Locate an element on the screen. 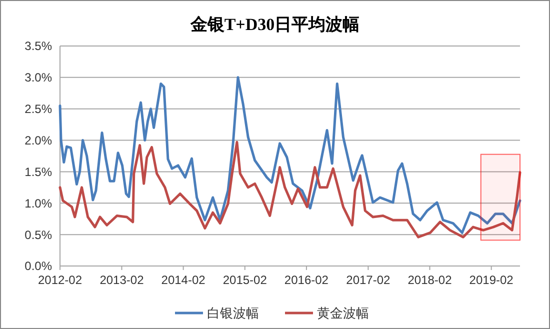  y-tick-label: 3.0% is located at coordinates (38, 77).